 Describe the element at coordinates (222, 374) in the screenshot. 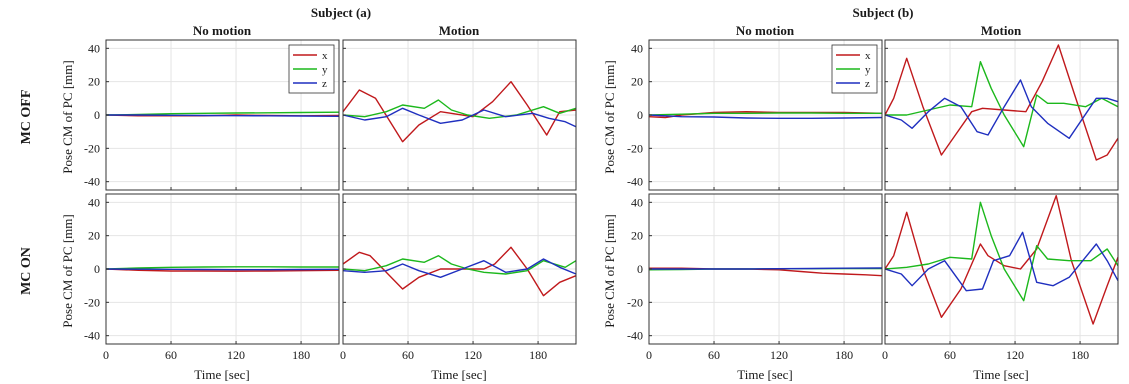

I see `x-axis-label-a-nomotion: Time [sec]` at that location.